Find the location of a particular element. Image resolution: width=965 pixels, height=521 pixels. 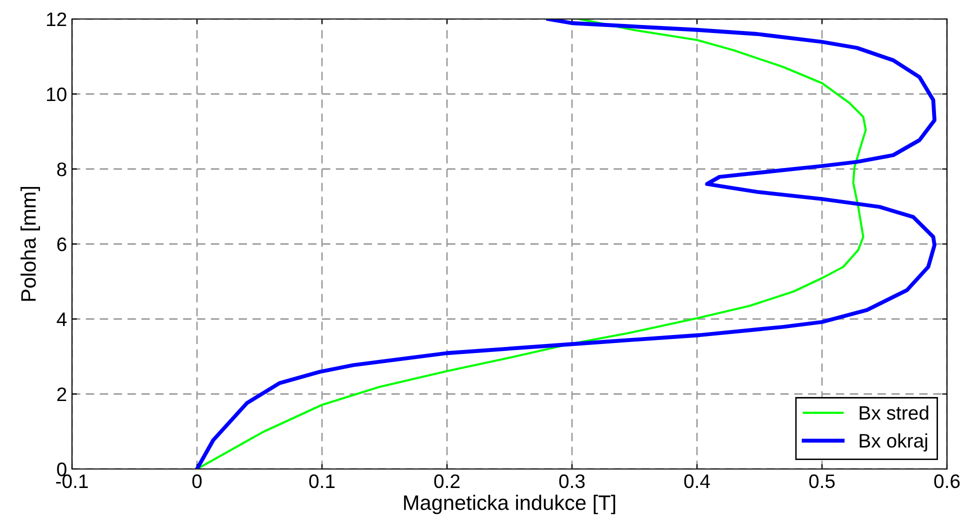

x-tick-label: 0 is located at coordinates (197, 481).